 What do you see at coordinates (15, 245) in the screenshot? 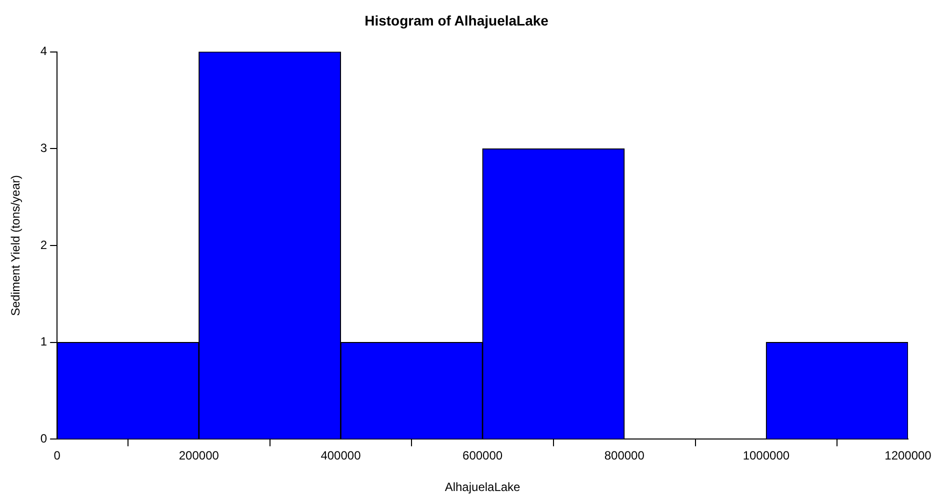
I see `y-axis-title: Sediment Yield (tons/year)` at bounding box center [15, 245].